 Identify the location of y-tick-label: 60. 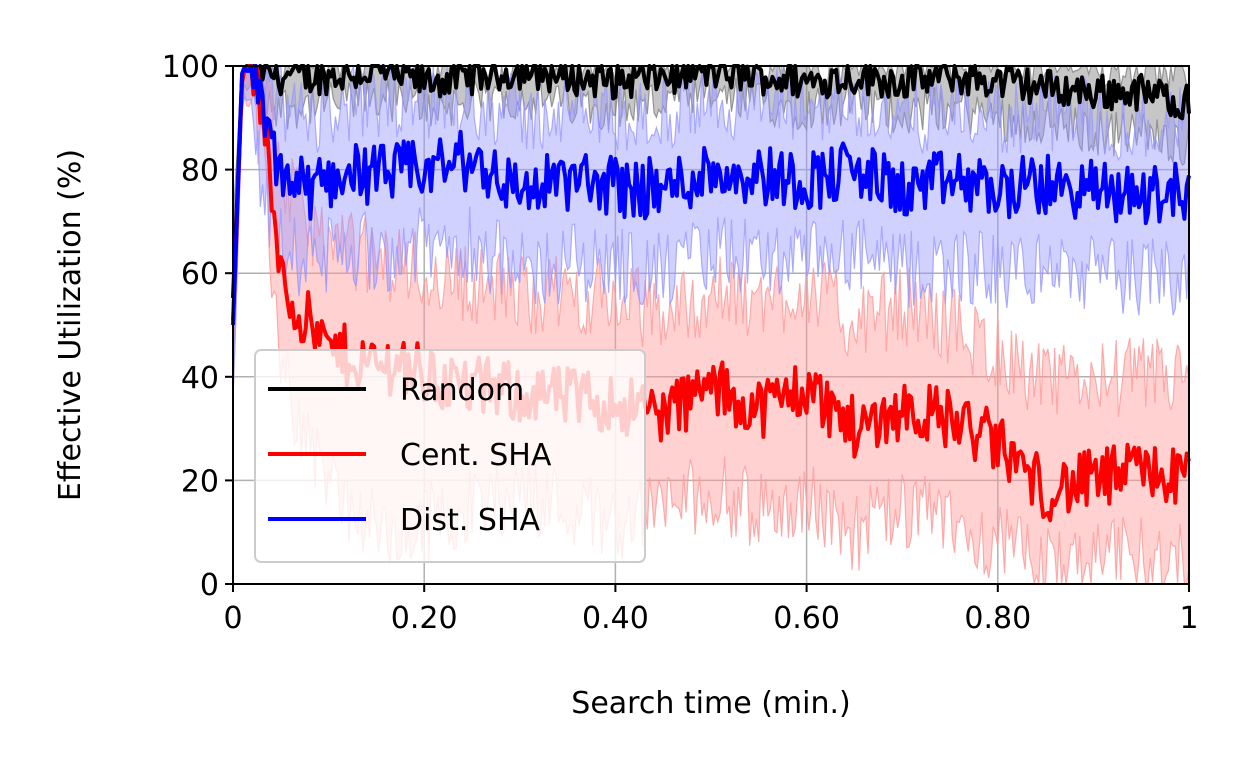
(200, 274).